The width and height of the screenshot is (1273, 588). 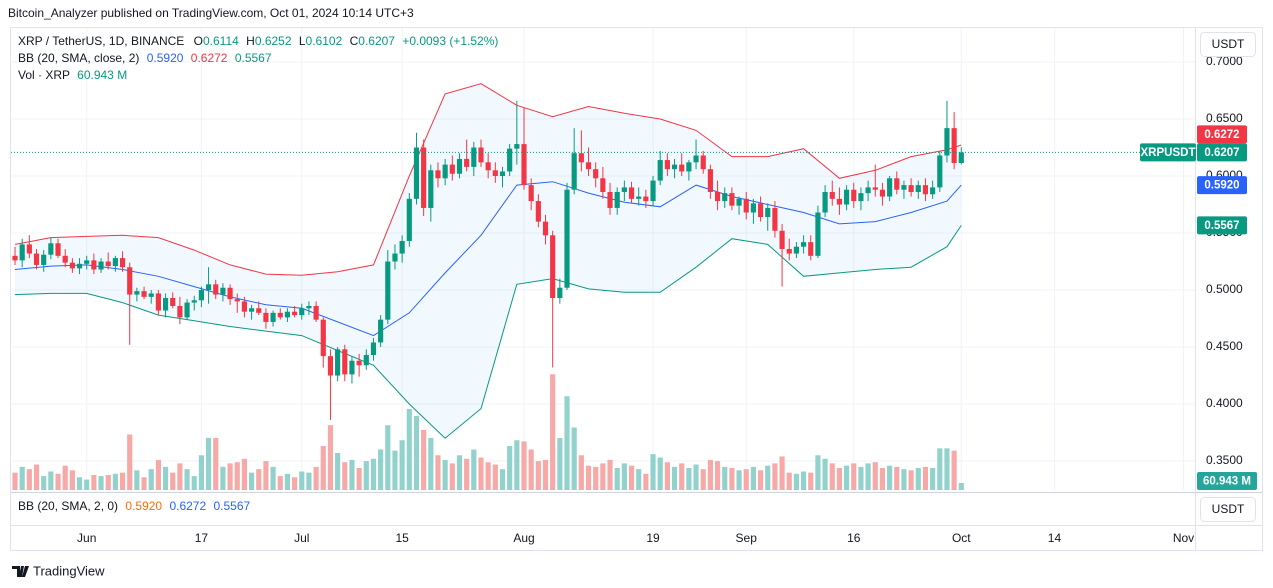 I want to click on legend-volume: Vol · XRP 60.943 M, so click(x=72, y=75).